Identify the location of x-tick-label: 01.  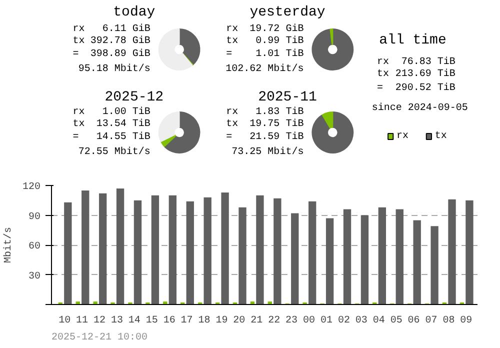
(326, 321).